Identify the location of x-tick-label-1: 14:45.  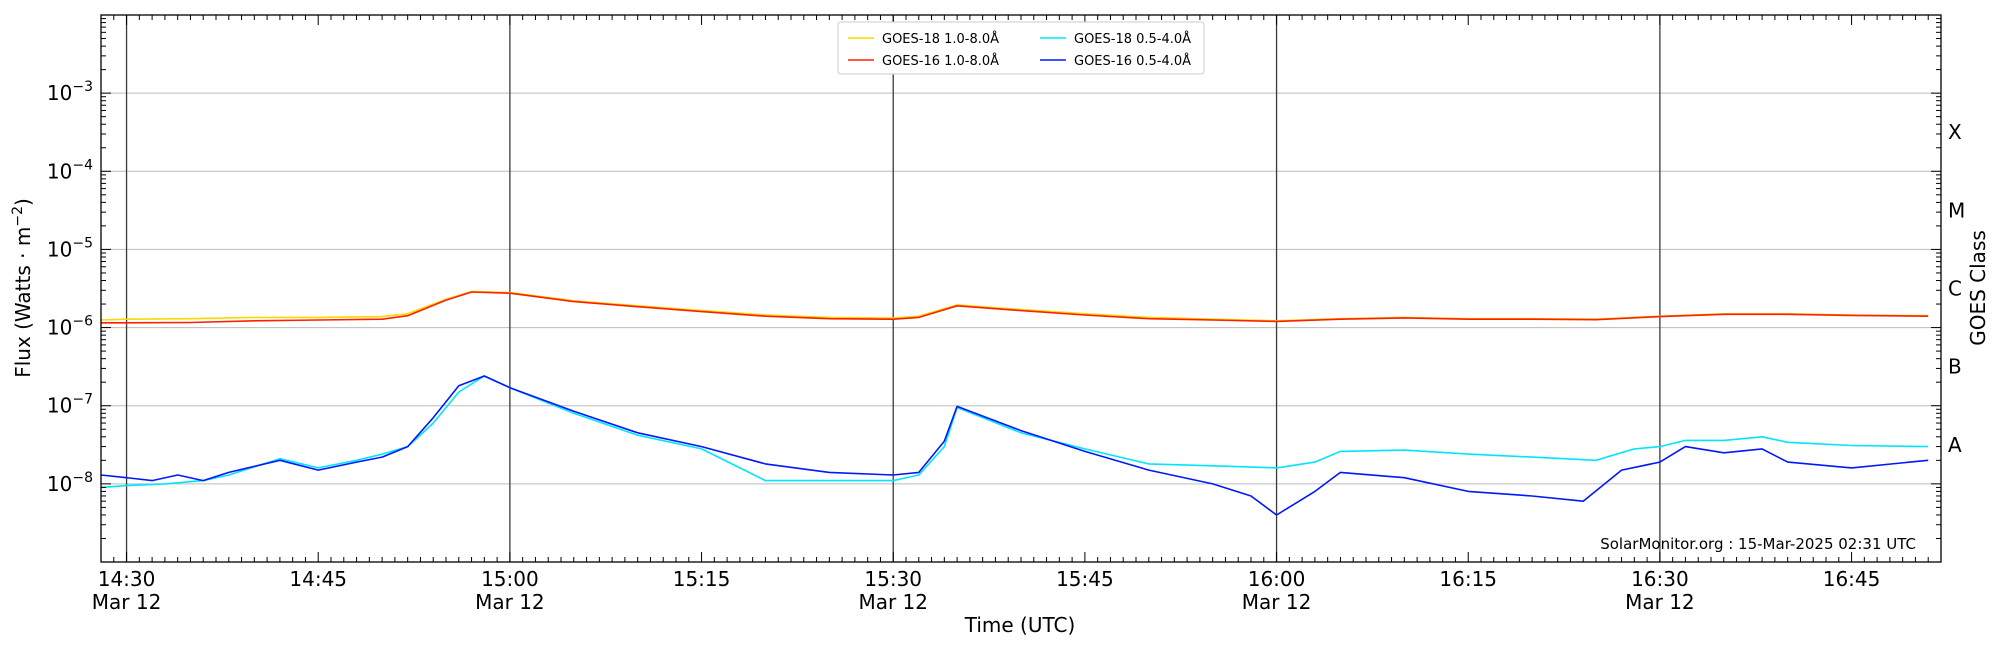
(318, 579).